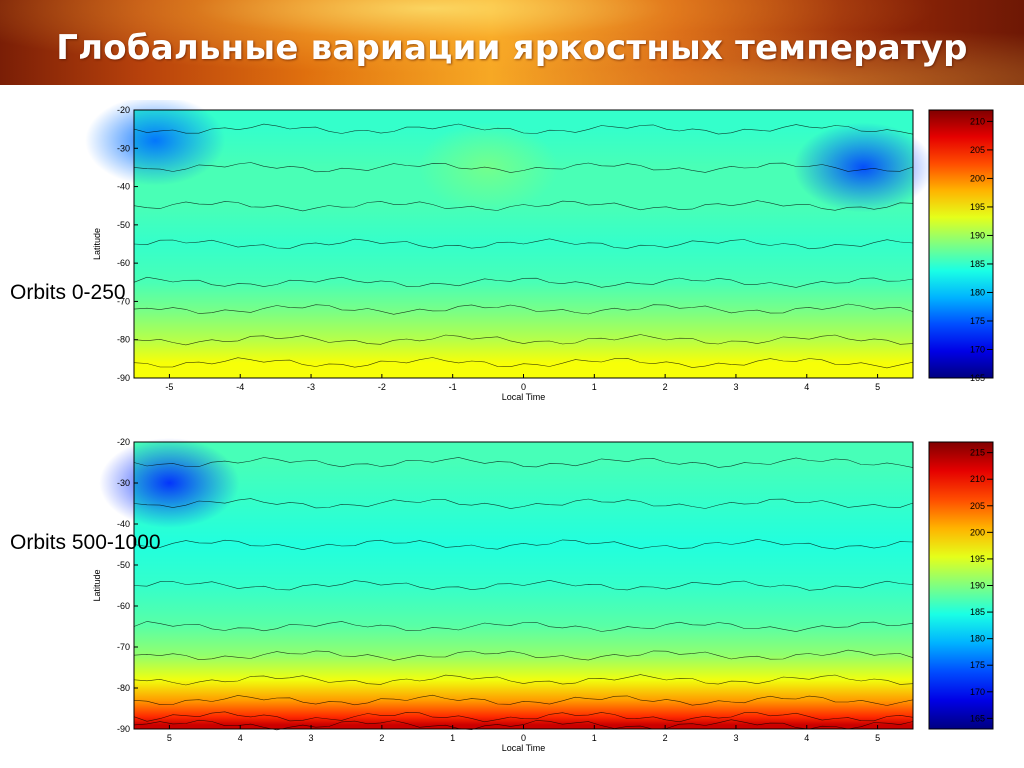 The image size is (1024, 768). What do you see at coordinates (240, 387) in the screenshot?
I see `x-tick-label: -4` at bounding box center [240, 387].